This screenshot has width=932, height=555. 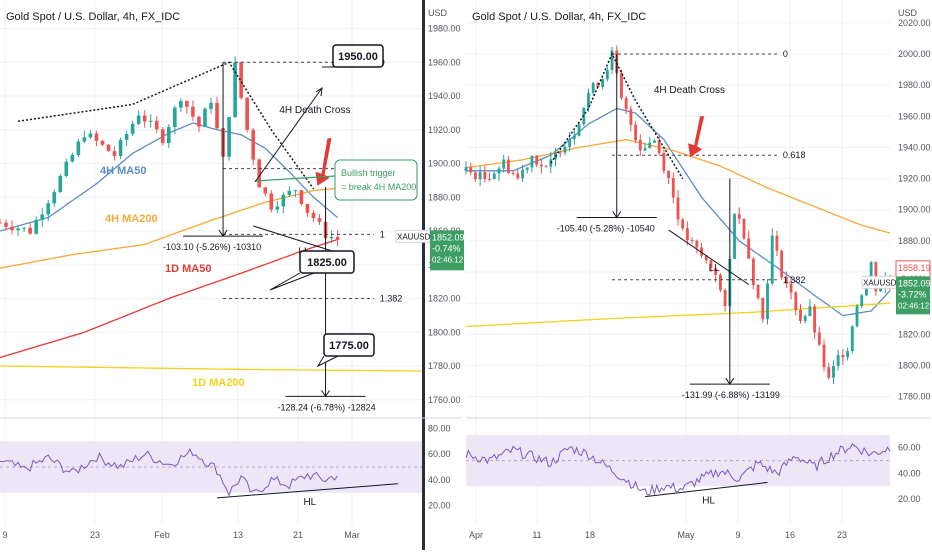 I want to click on target-callout-label: 1775.00, so click(x=349, y=346).